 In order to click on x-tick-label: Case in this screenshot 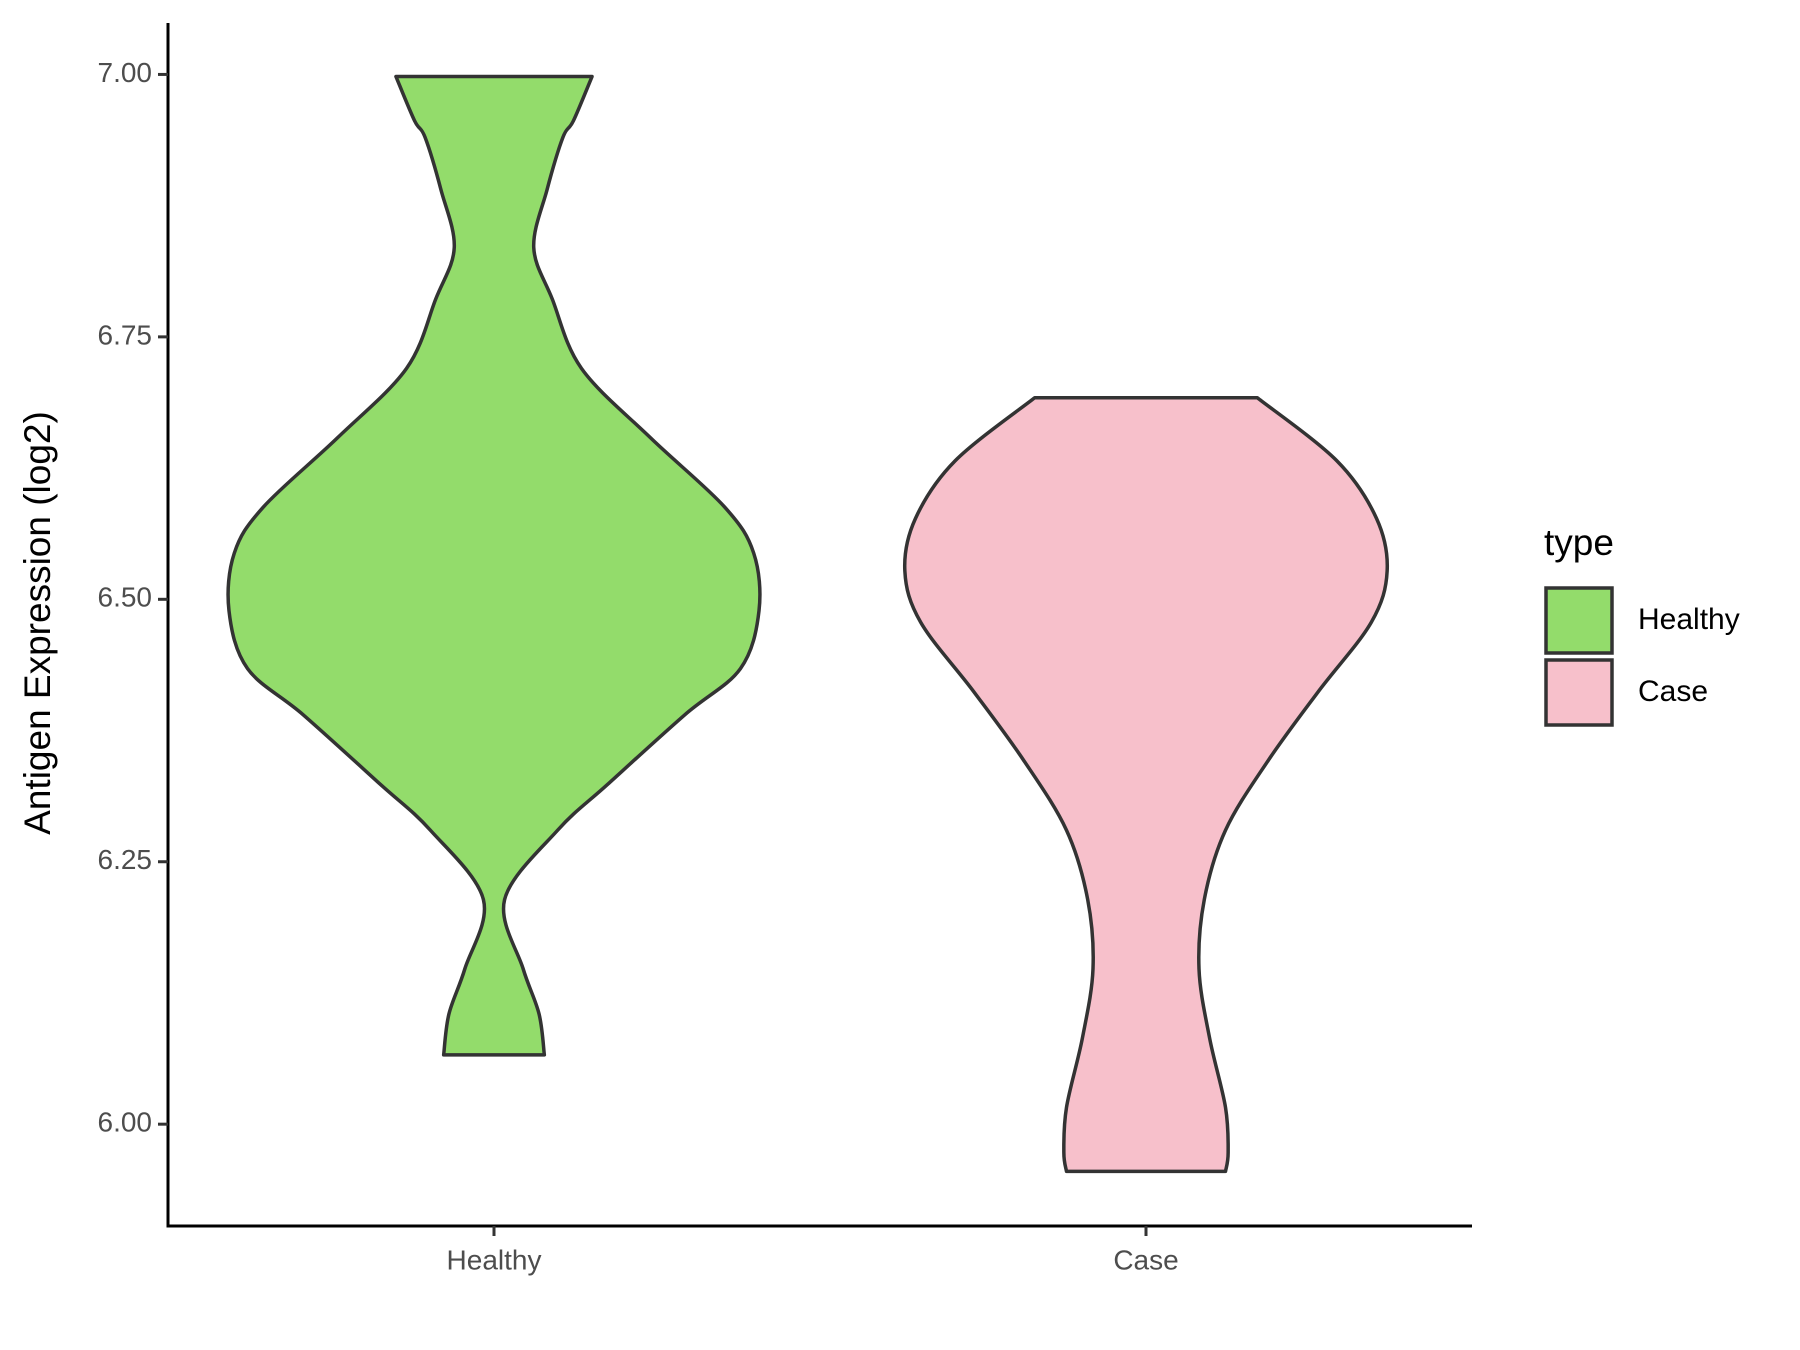, I will do `click(1145, 1259)`.